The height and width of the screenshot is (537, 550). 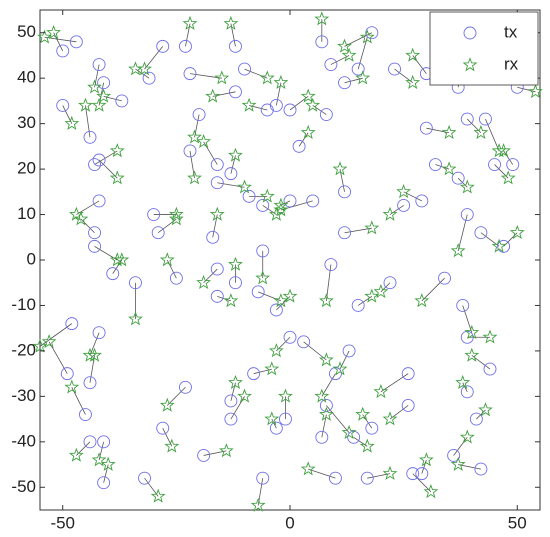 What do you see at coordinates (511, 63) in the screenshot?
I see `legend-label: rx` at bounding box center [511, 63].